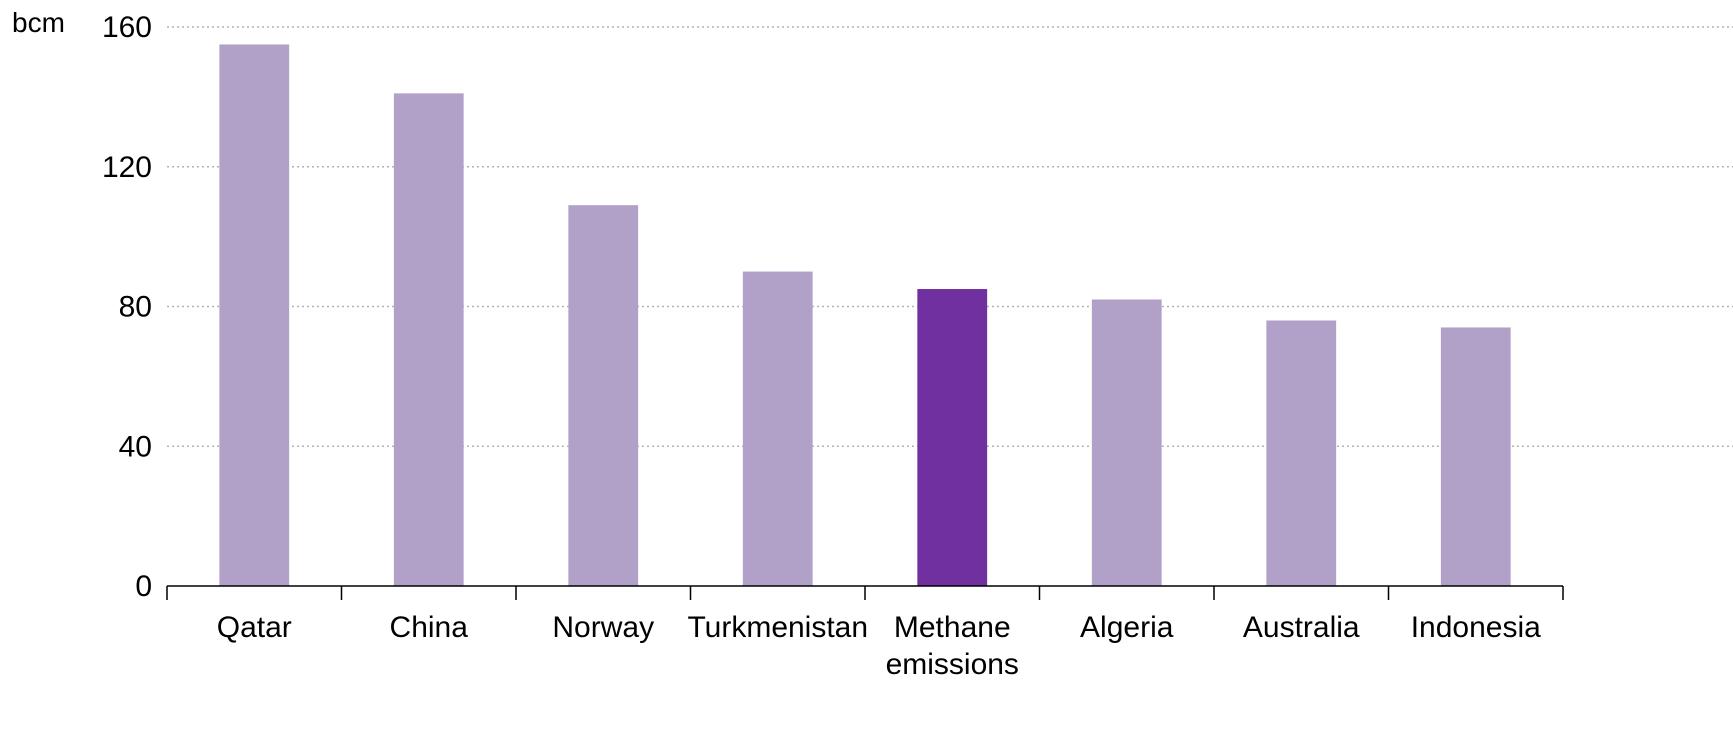 The image size is (1733, 751). I want to click on x-category-label-line: Australia, so click(1301, 627).